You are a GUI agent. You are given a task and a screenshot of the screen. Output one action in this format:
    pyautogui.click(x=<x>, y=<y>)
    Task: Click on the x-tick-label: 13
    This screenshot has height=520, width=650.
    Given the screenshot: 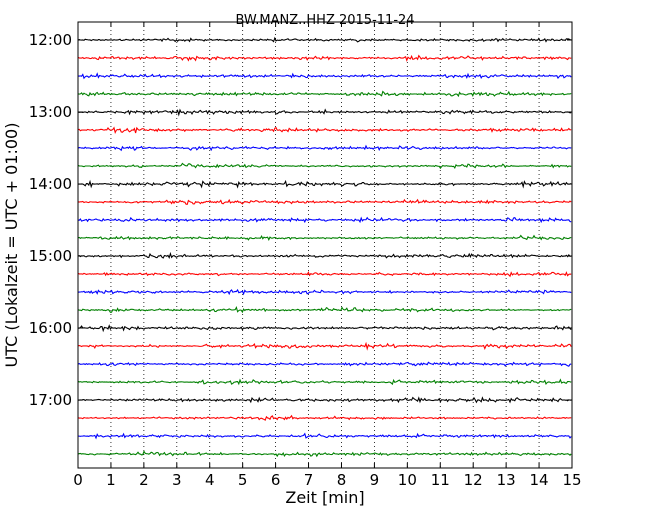 What is the action you would take?
    pyautogui.click(x=506, y=480)
    